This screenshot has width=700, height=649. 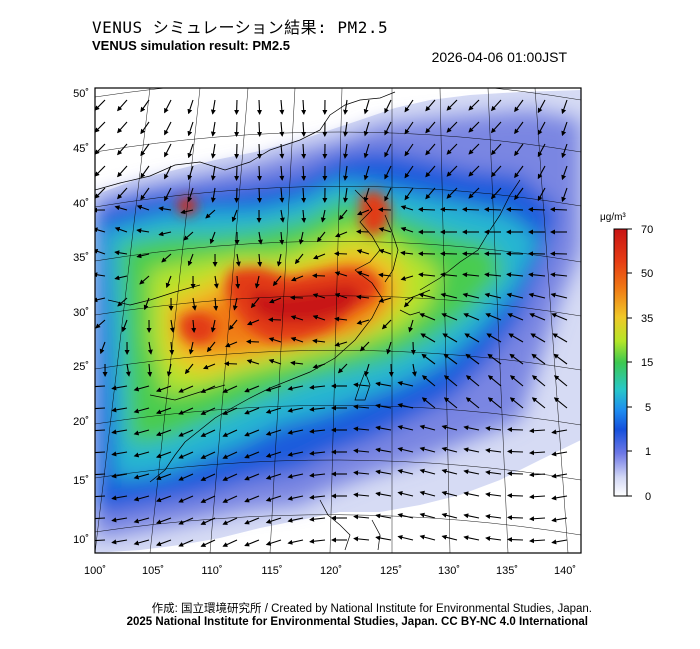 What do you see at coordinates (81, 258) in the screenshot?
I see `lat-tick-label: 35˚` at bounding box center [81, 258].